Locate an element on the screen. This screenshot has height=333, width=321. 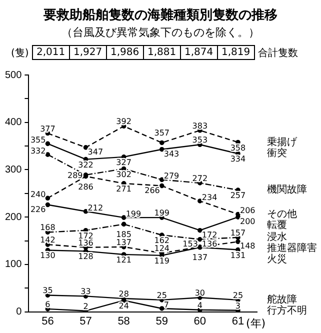
y-tick-label: 0 is located at coordinates (19, 312).